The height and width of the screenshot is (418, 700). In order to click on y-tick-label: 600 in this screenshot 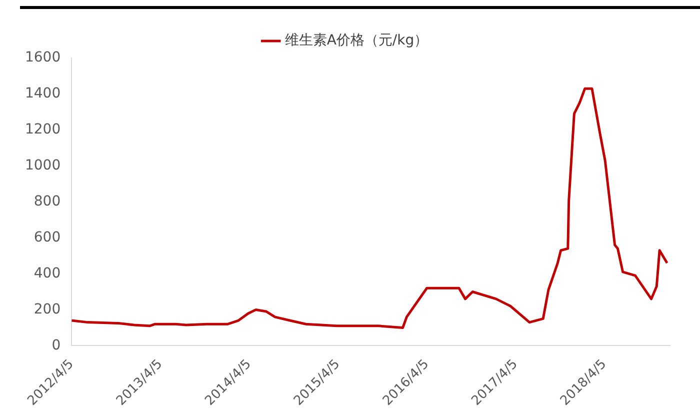, I will do `click(47, 237)`.